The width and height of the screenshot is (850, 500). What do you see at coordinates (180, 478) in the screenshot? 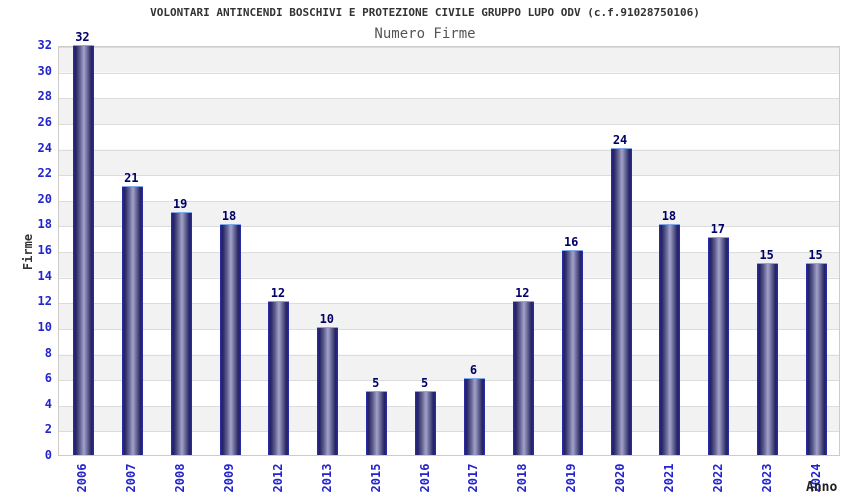
I see `x-tick-label: 2008` at bounding box center [180, 478].